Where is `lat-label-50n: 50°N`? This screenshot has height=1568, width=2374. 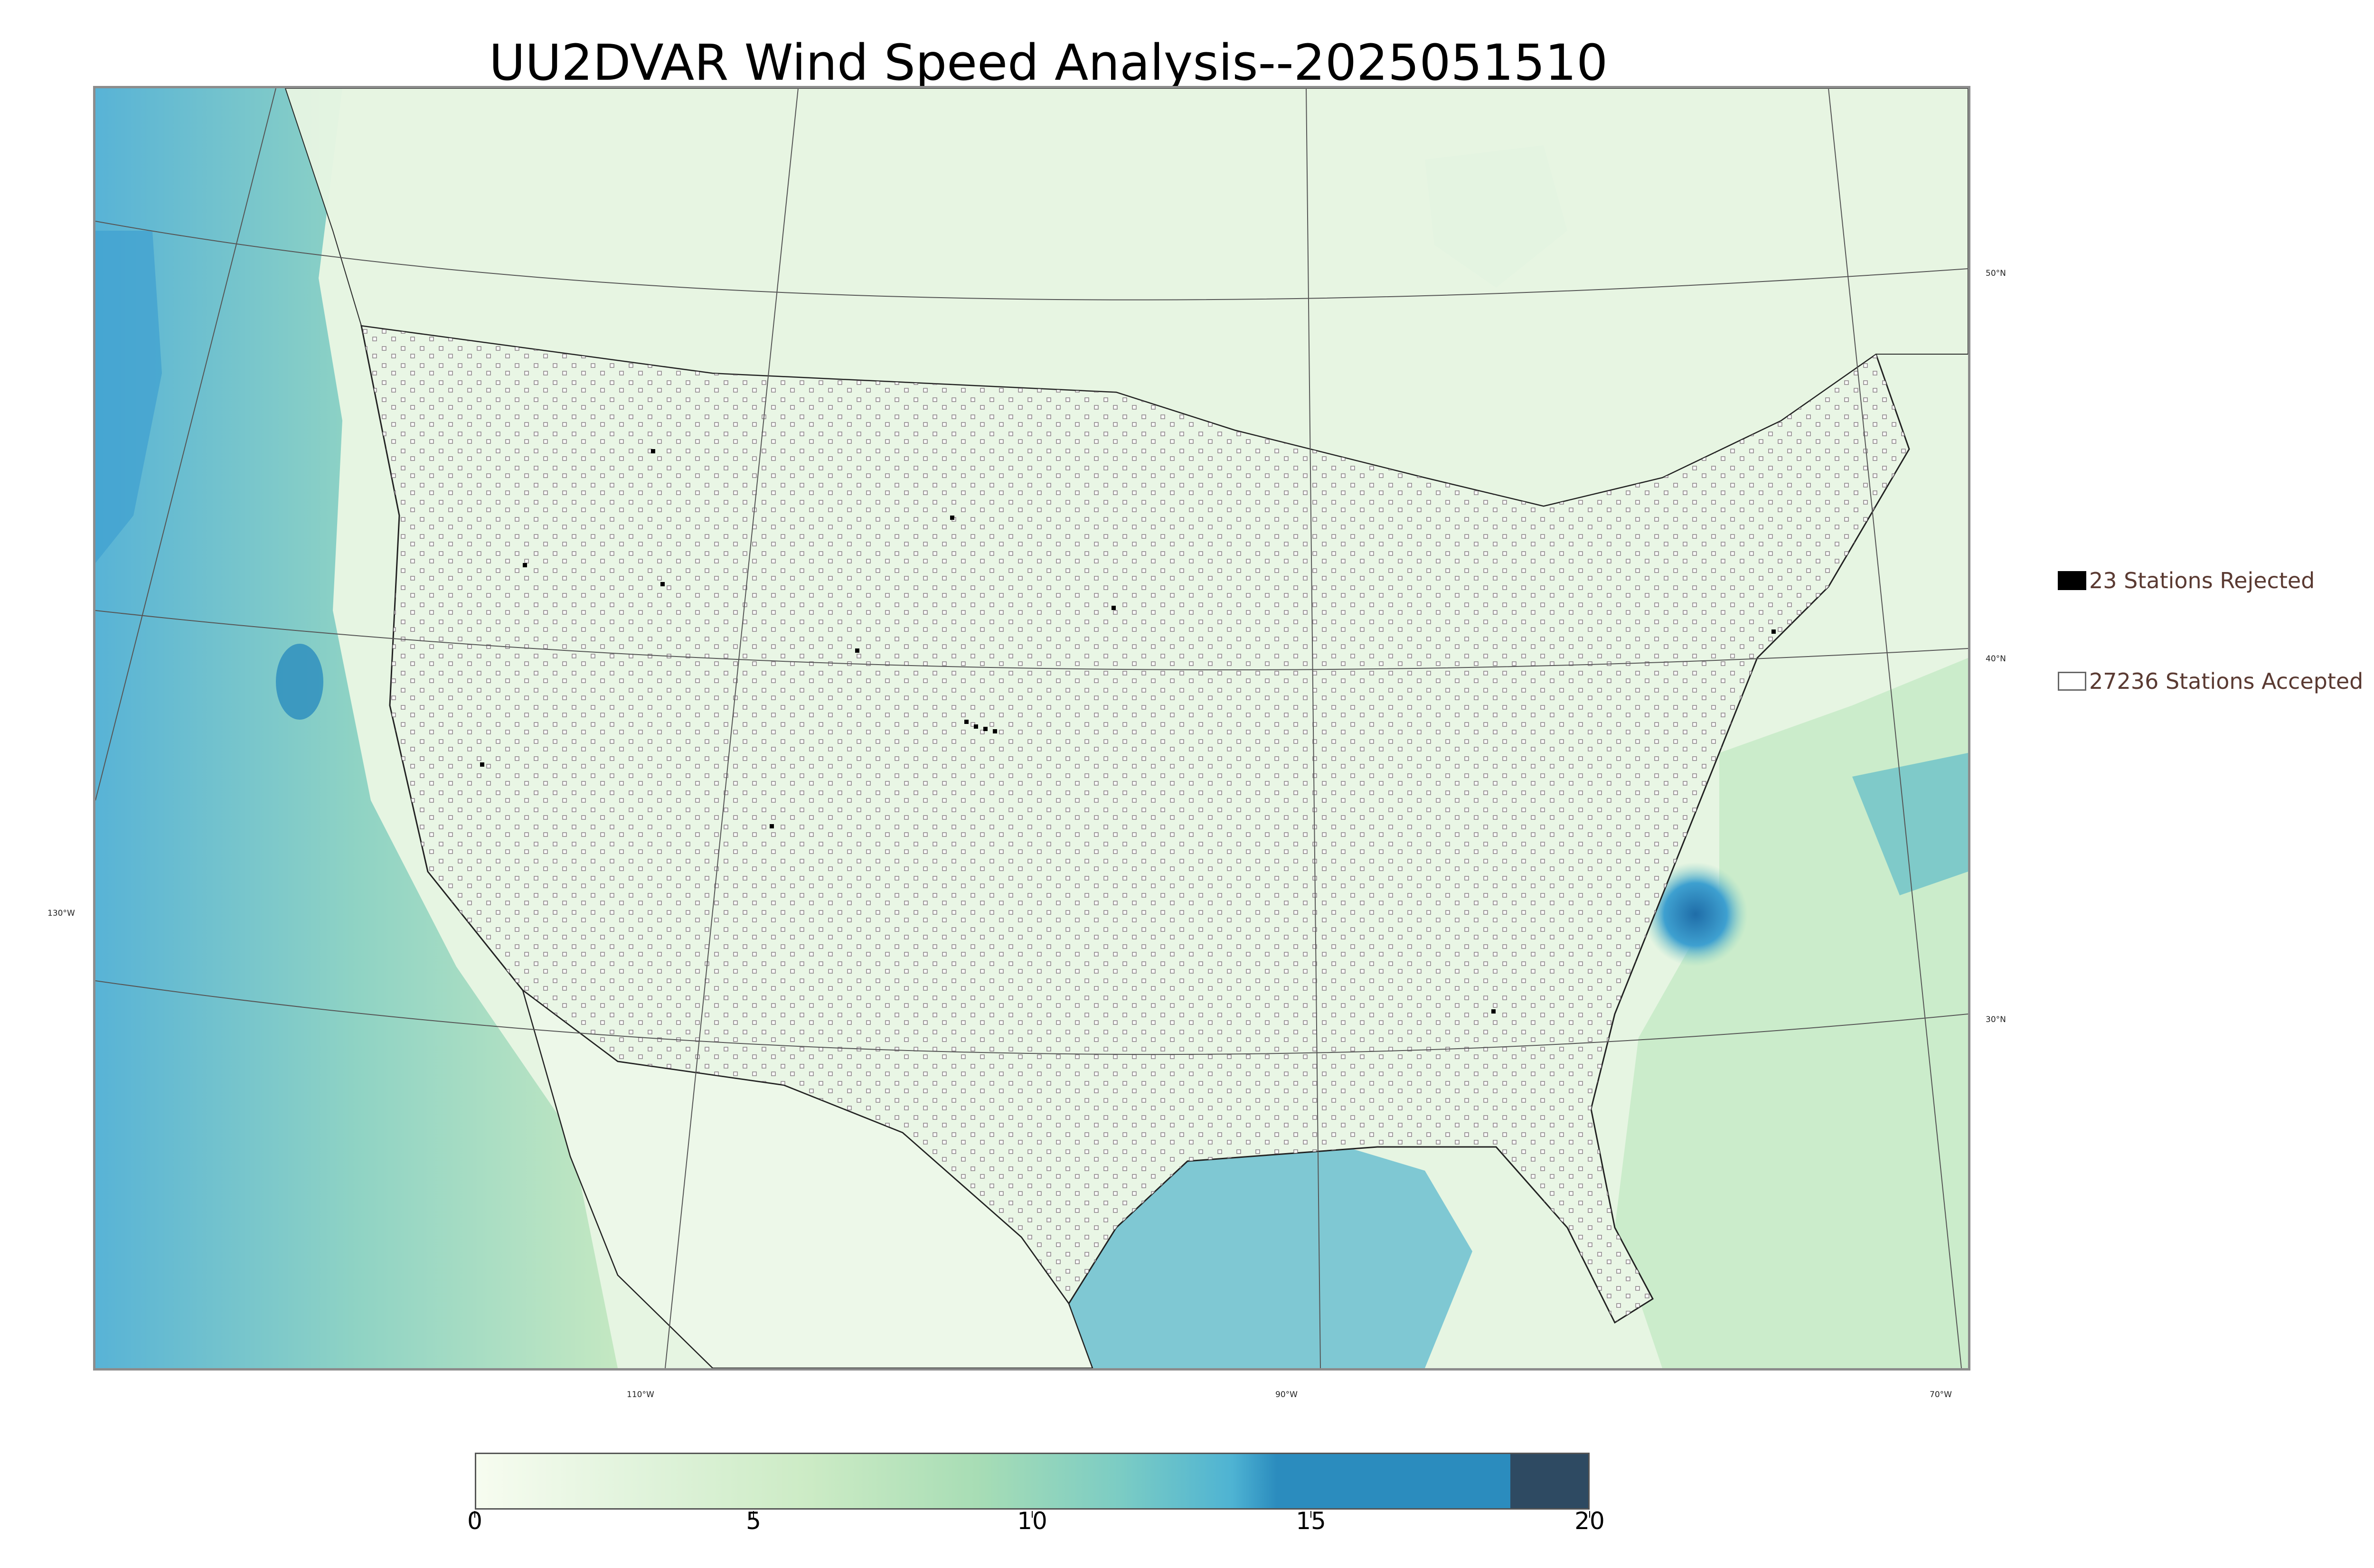
lat-label-50n: 50°N is located at coordinates (1996, 274).